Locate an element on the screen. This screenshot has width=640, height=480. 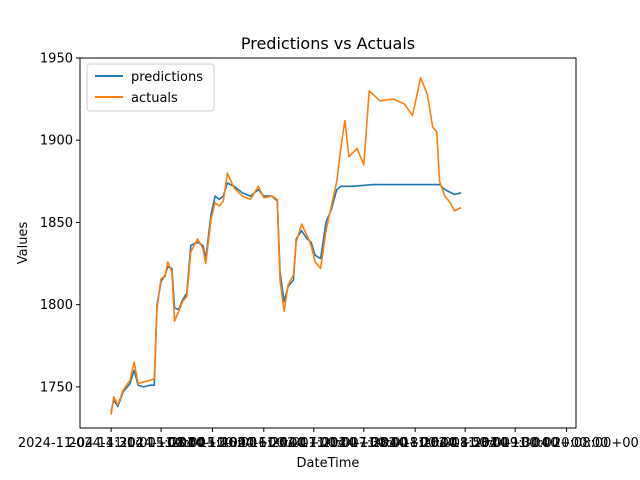
x-tick-label: 2024-11-04 15:46:00+00:00 is located at coordinates (212, 443).